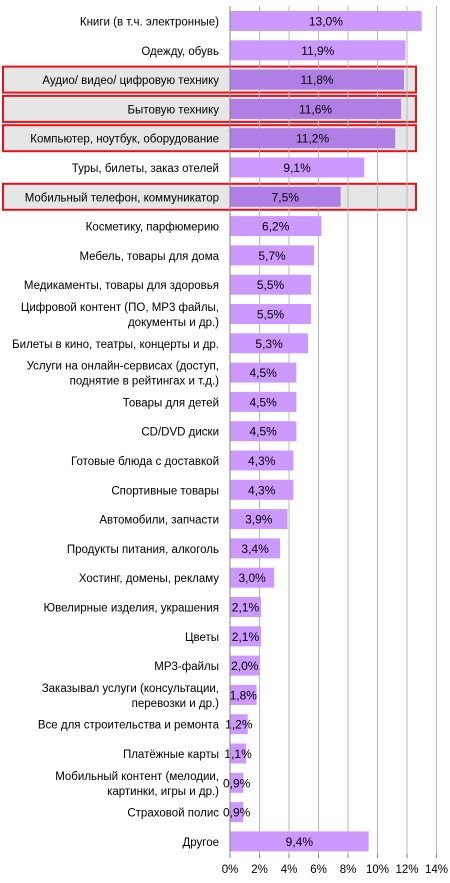 The image size is (450, 883). I want to click on category-label: Мебель, товары для дома, so click(149, 257).